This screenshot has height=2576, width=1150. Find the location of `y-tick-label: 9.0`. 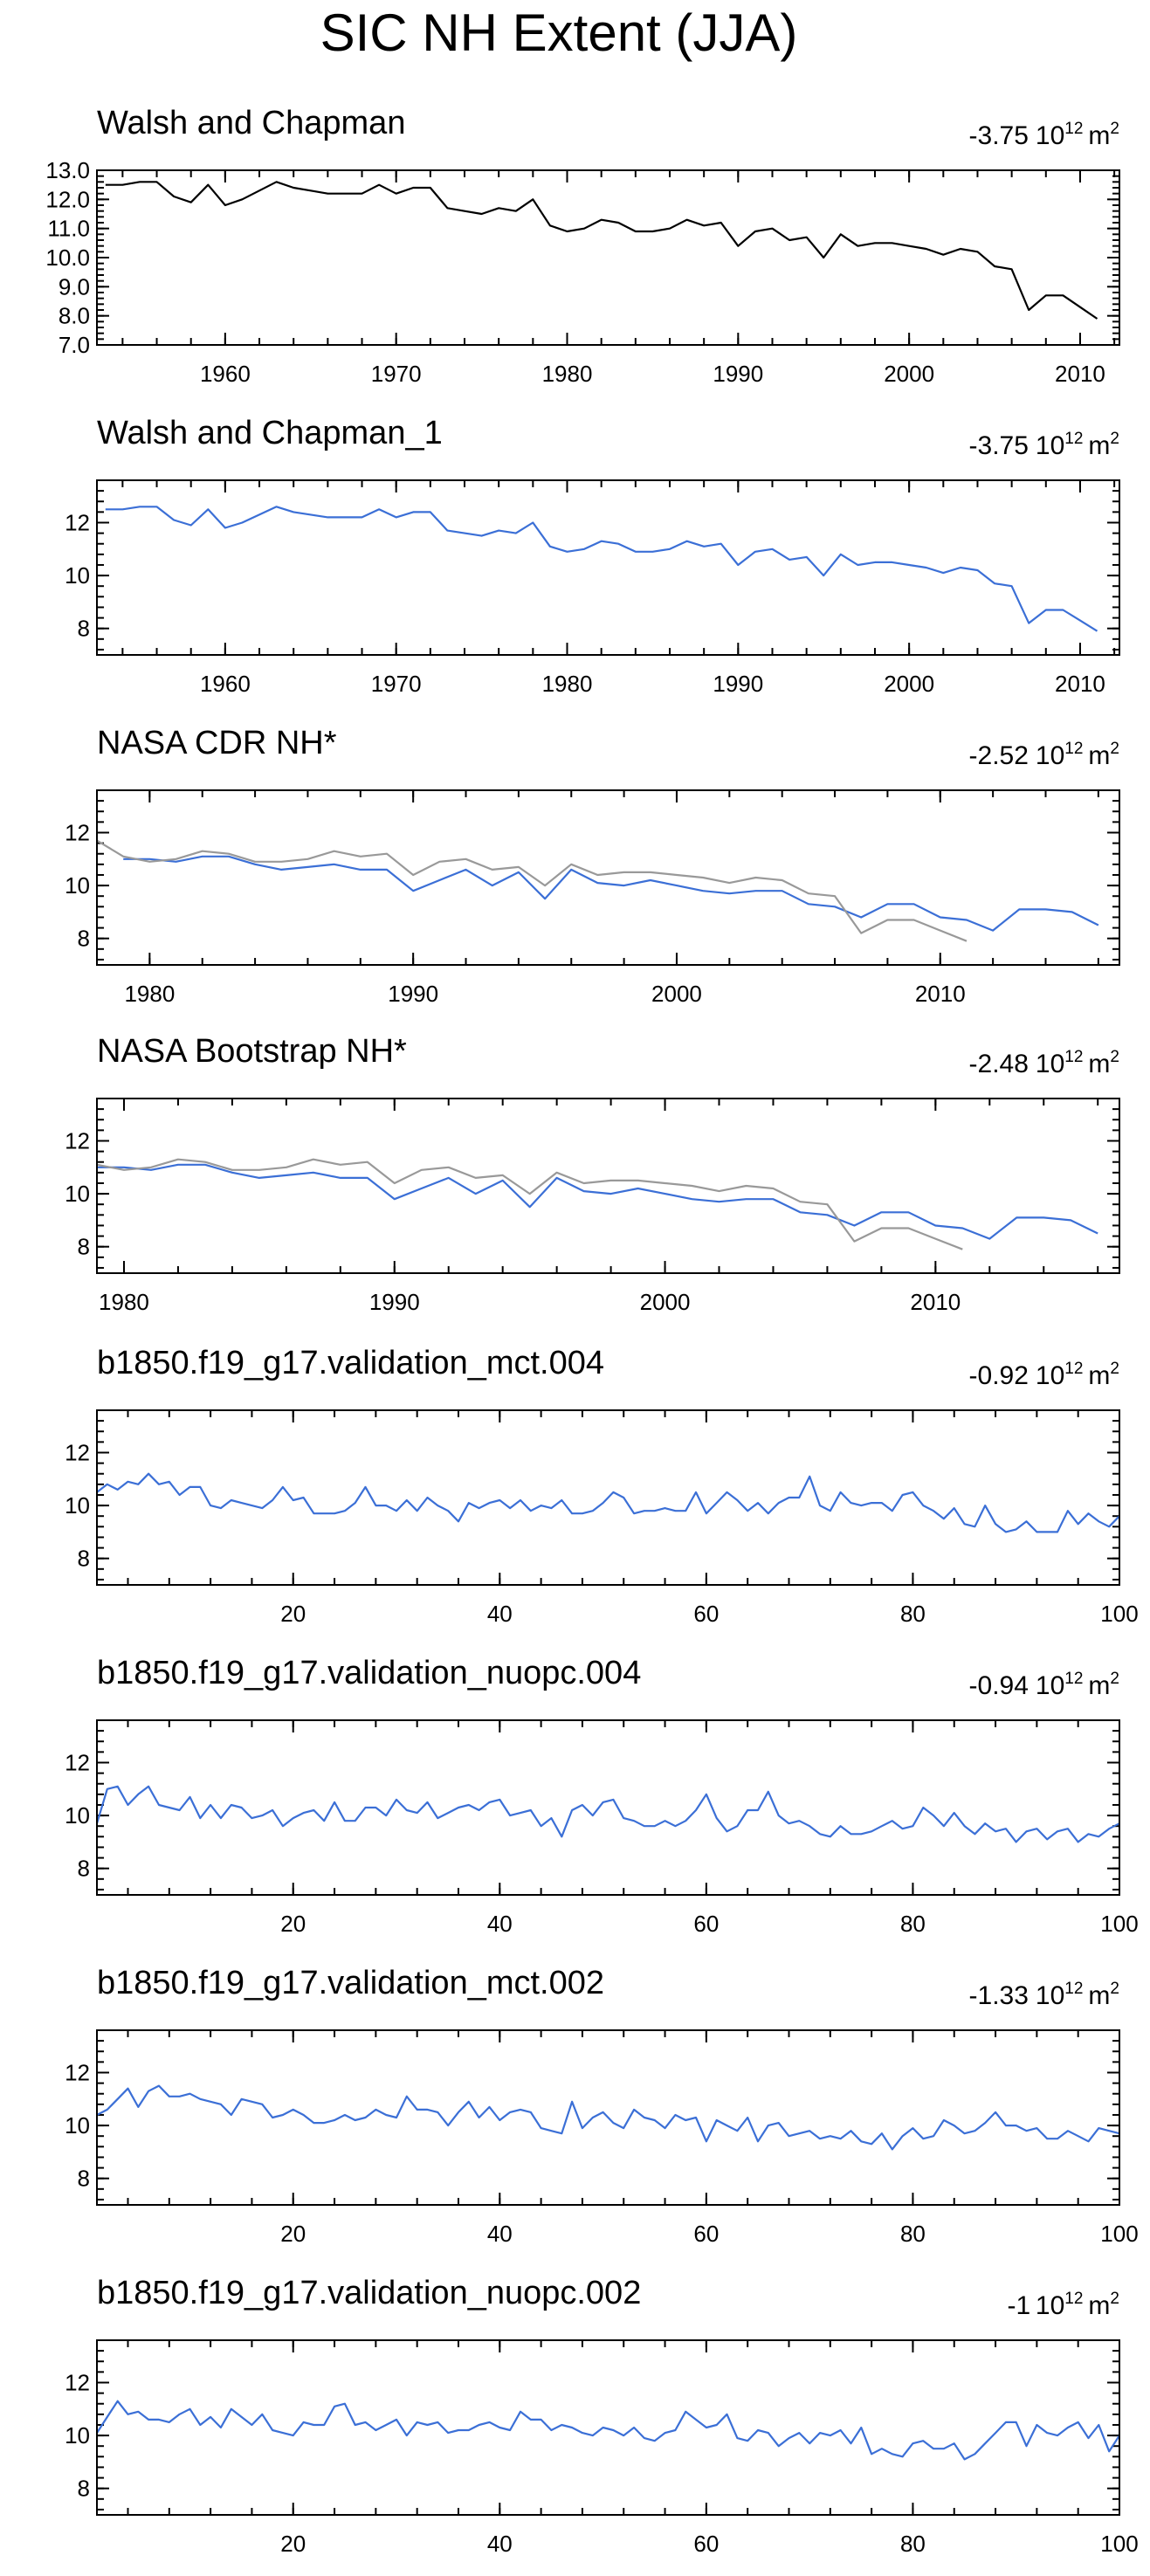

y-tick-label: 9.0 is located at coordinates (74, 286).